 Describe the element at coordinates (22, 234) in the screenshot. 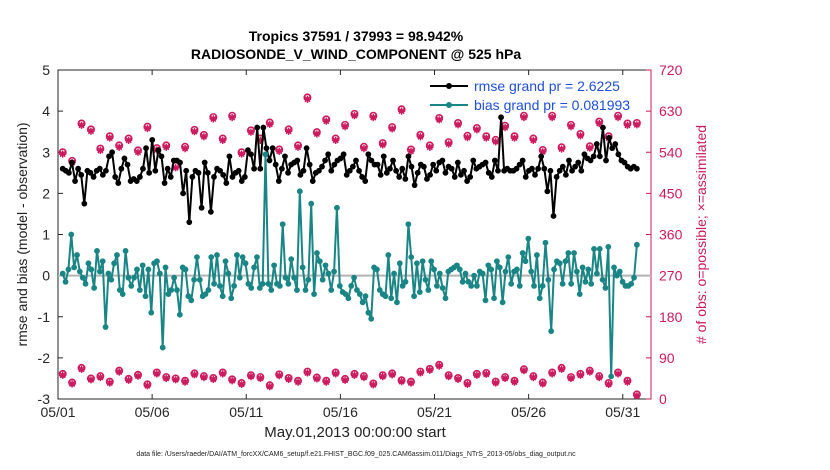

I see `y-left-axis-title: rmse and bias (model - observation)` at that location.